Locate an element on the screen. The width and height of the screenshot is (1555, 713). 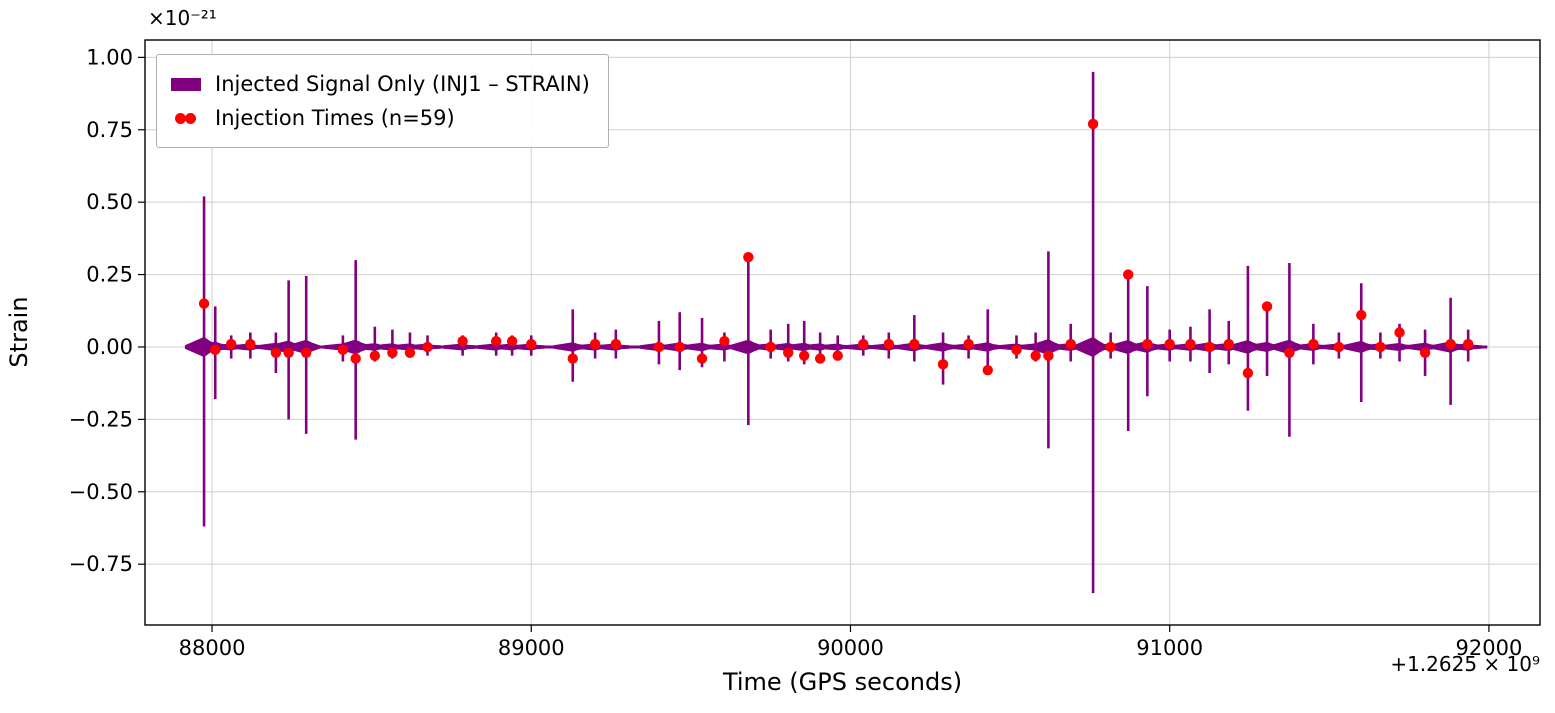
y-tick-label: −0.75 is located at coordinates (101, 564).